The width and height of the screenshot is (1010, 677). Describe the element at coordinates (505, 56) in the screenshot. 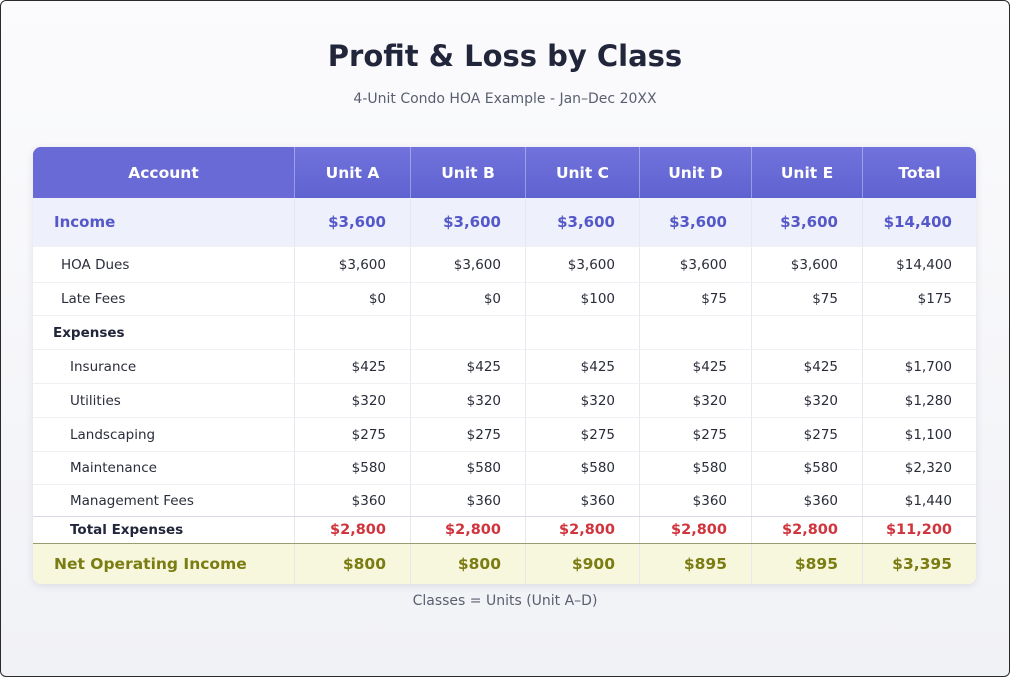

I see `title: Profit & Loss by Class` at that location.